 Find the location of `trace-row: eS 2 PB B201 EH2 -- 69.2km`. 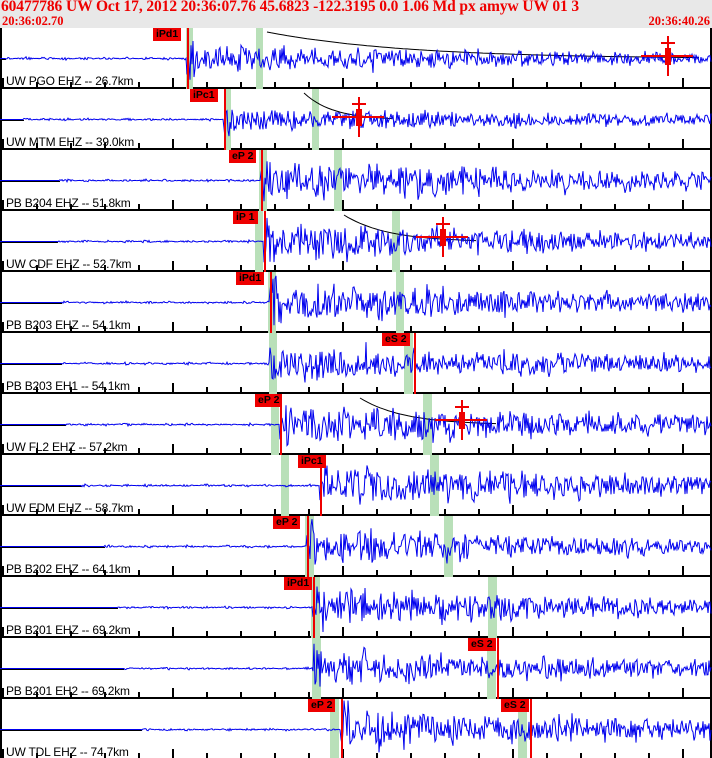

trace-row: eS 2 PB B201 EH2 -- 69.2km is located at coordinates (356, 668).